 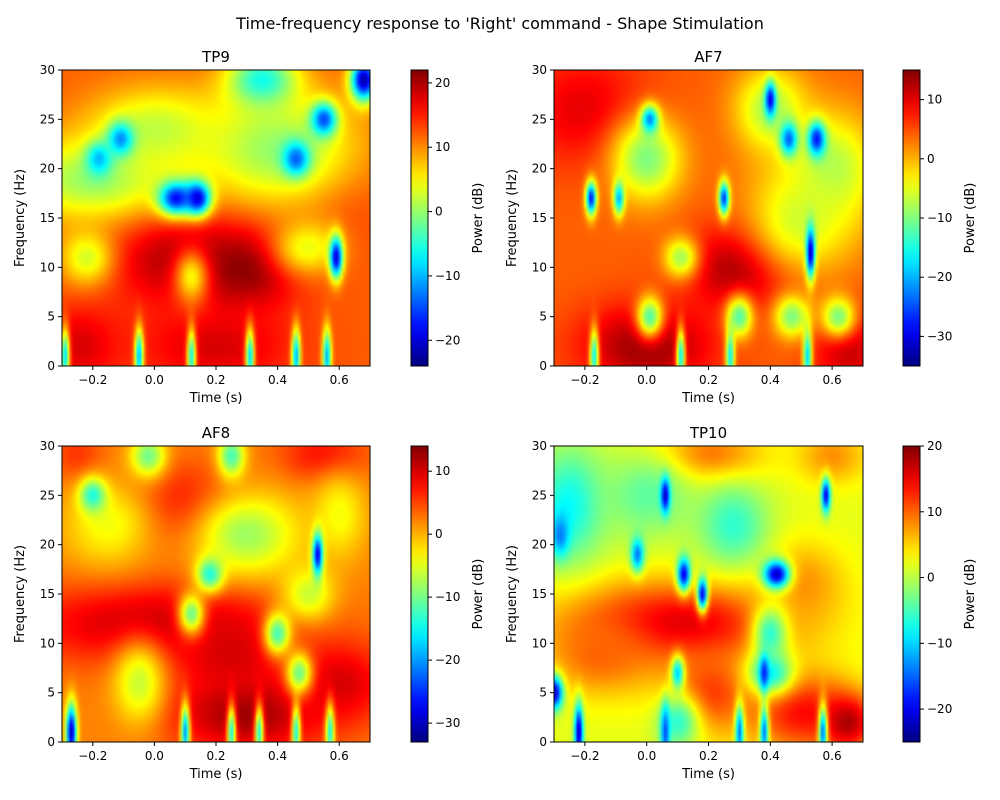 What do you see at coordinates (708, 433) in the screenshot?
I see `subplot-title: TP10` at bounding box center [708, 433].